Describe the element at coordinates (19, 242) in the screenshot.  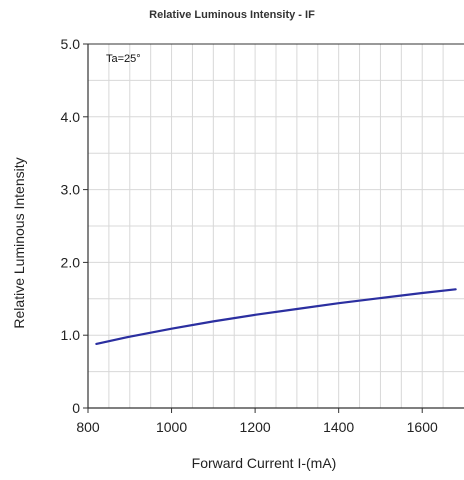
I see `y-axis-label: Relative Luminous Intensity` at that location.